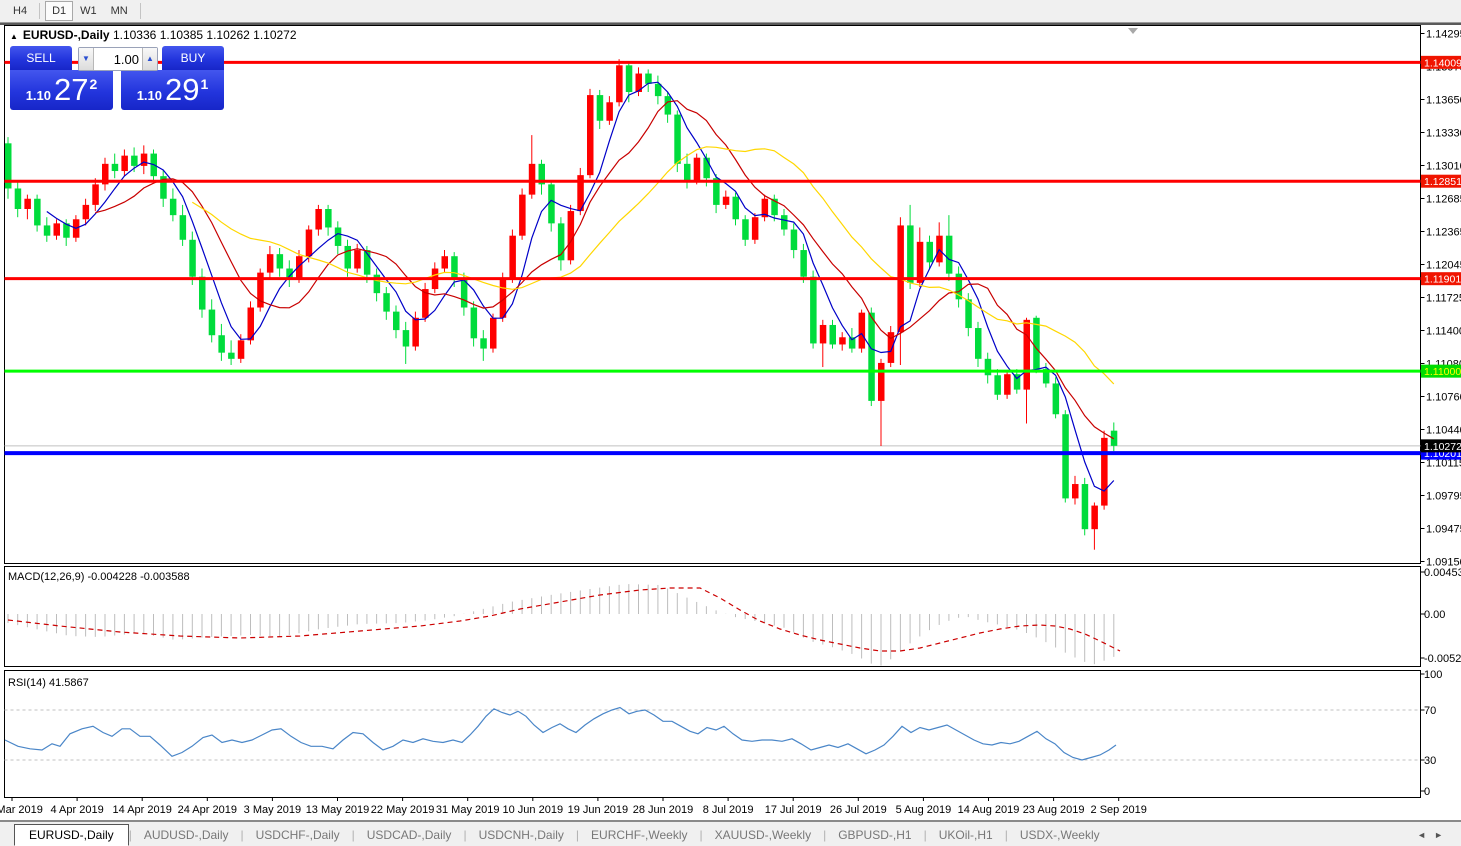  Describe the element at coordinates (1443, 200) in the screenshot. I see `svg-text: 1.12685` at that location.